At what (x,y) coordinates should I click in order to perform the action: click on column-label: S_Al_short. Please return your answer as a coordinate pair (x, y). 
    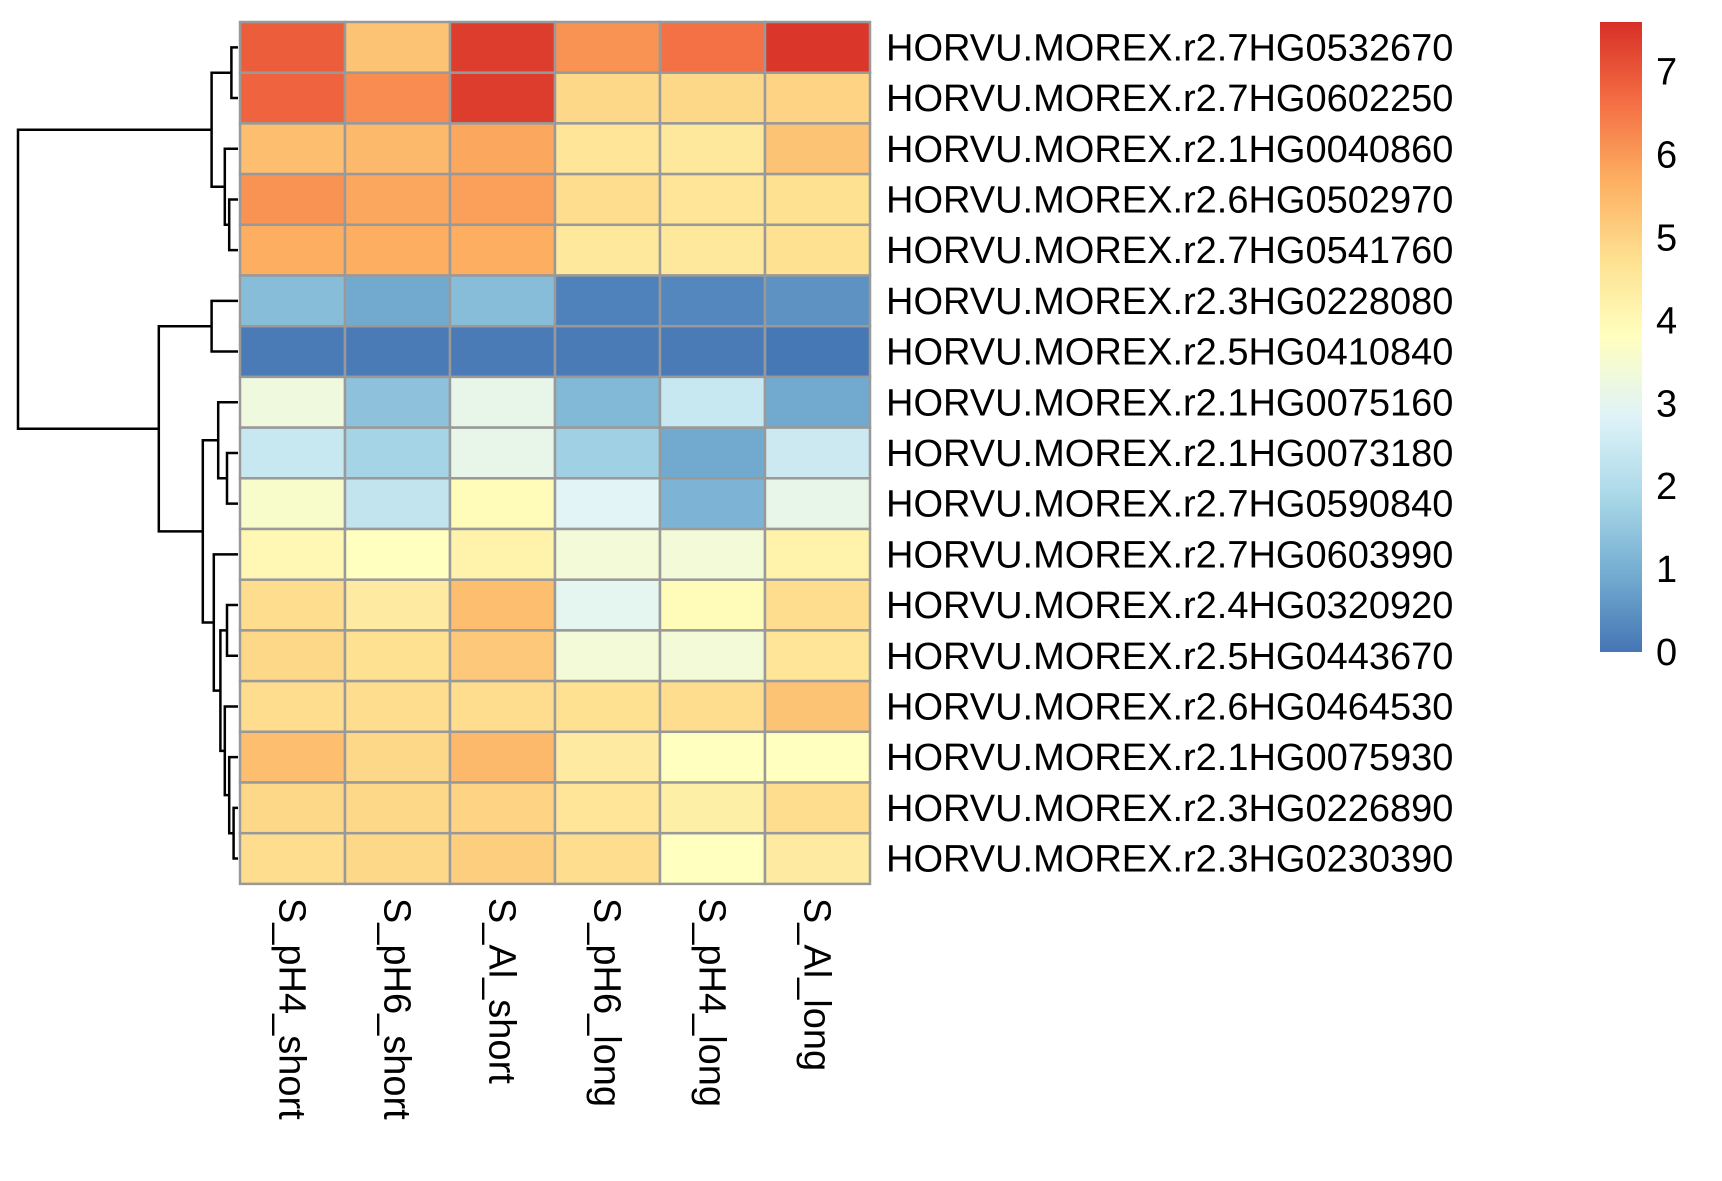
    Looking at the image, I should click on (502, 991).